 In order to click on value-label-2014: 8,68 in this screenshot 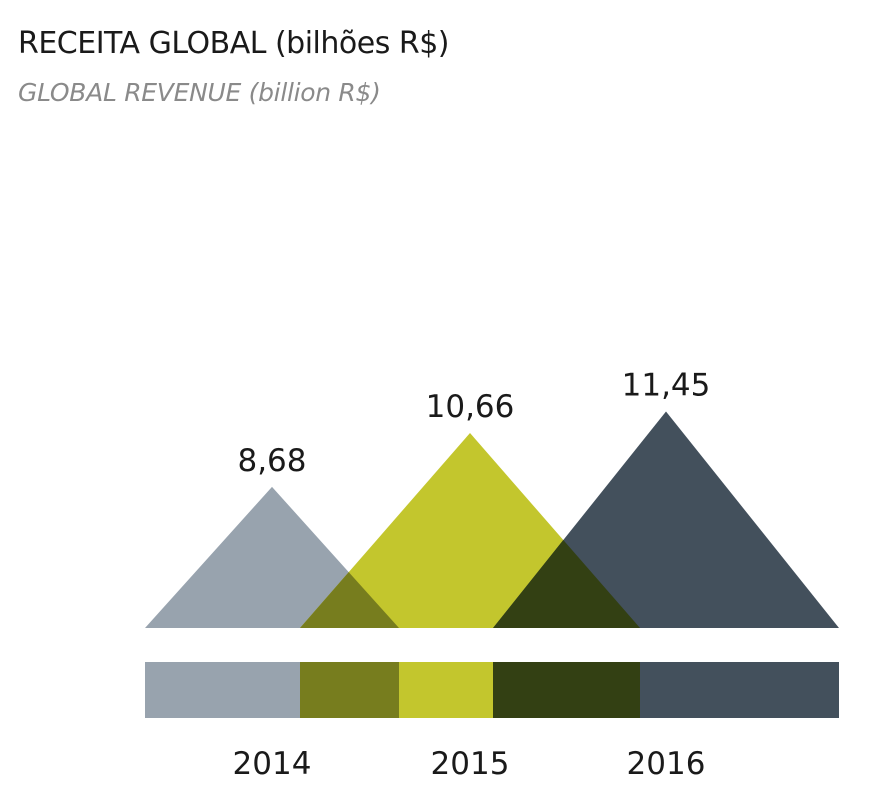, I will do `click(271, 461)`.